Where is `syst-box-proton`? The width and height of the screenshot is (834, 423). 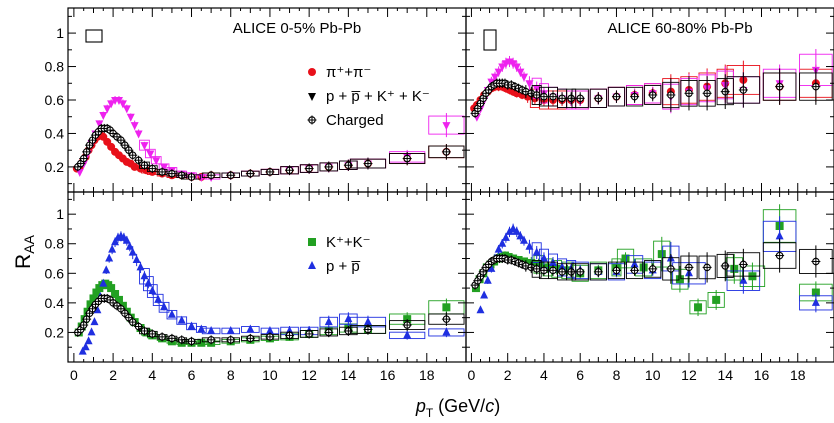
syst-box-proton is located at coordinates (152, 291).